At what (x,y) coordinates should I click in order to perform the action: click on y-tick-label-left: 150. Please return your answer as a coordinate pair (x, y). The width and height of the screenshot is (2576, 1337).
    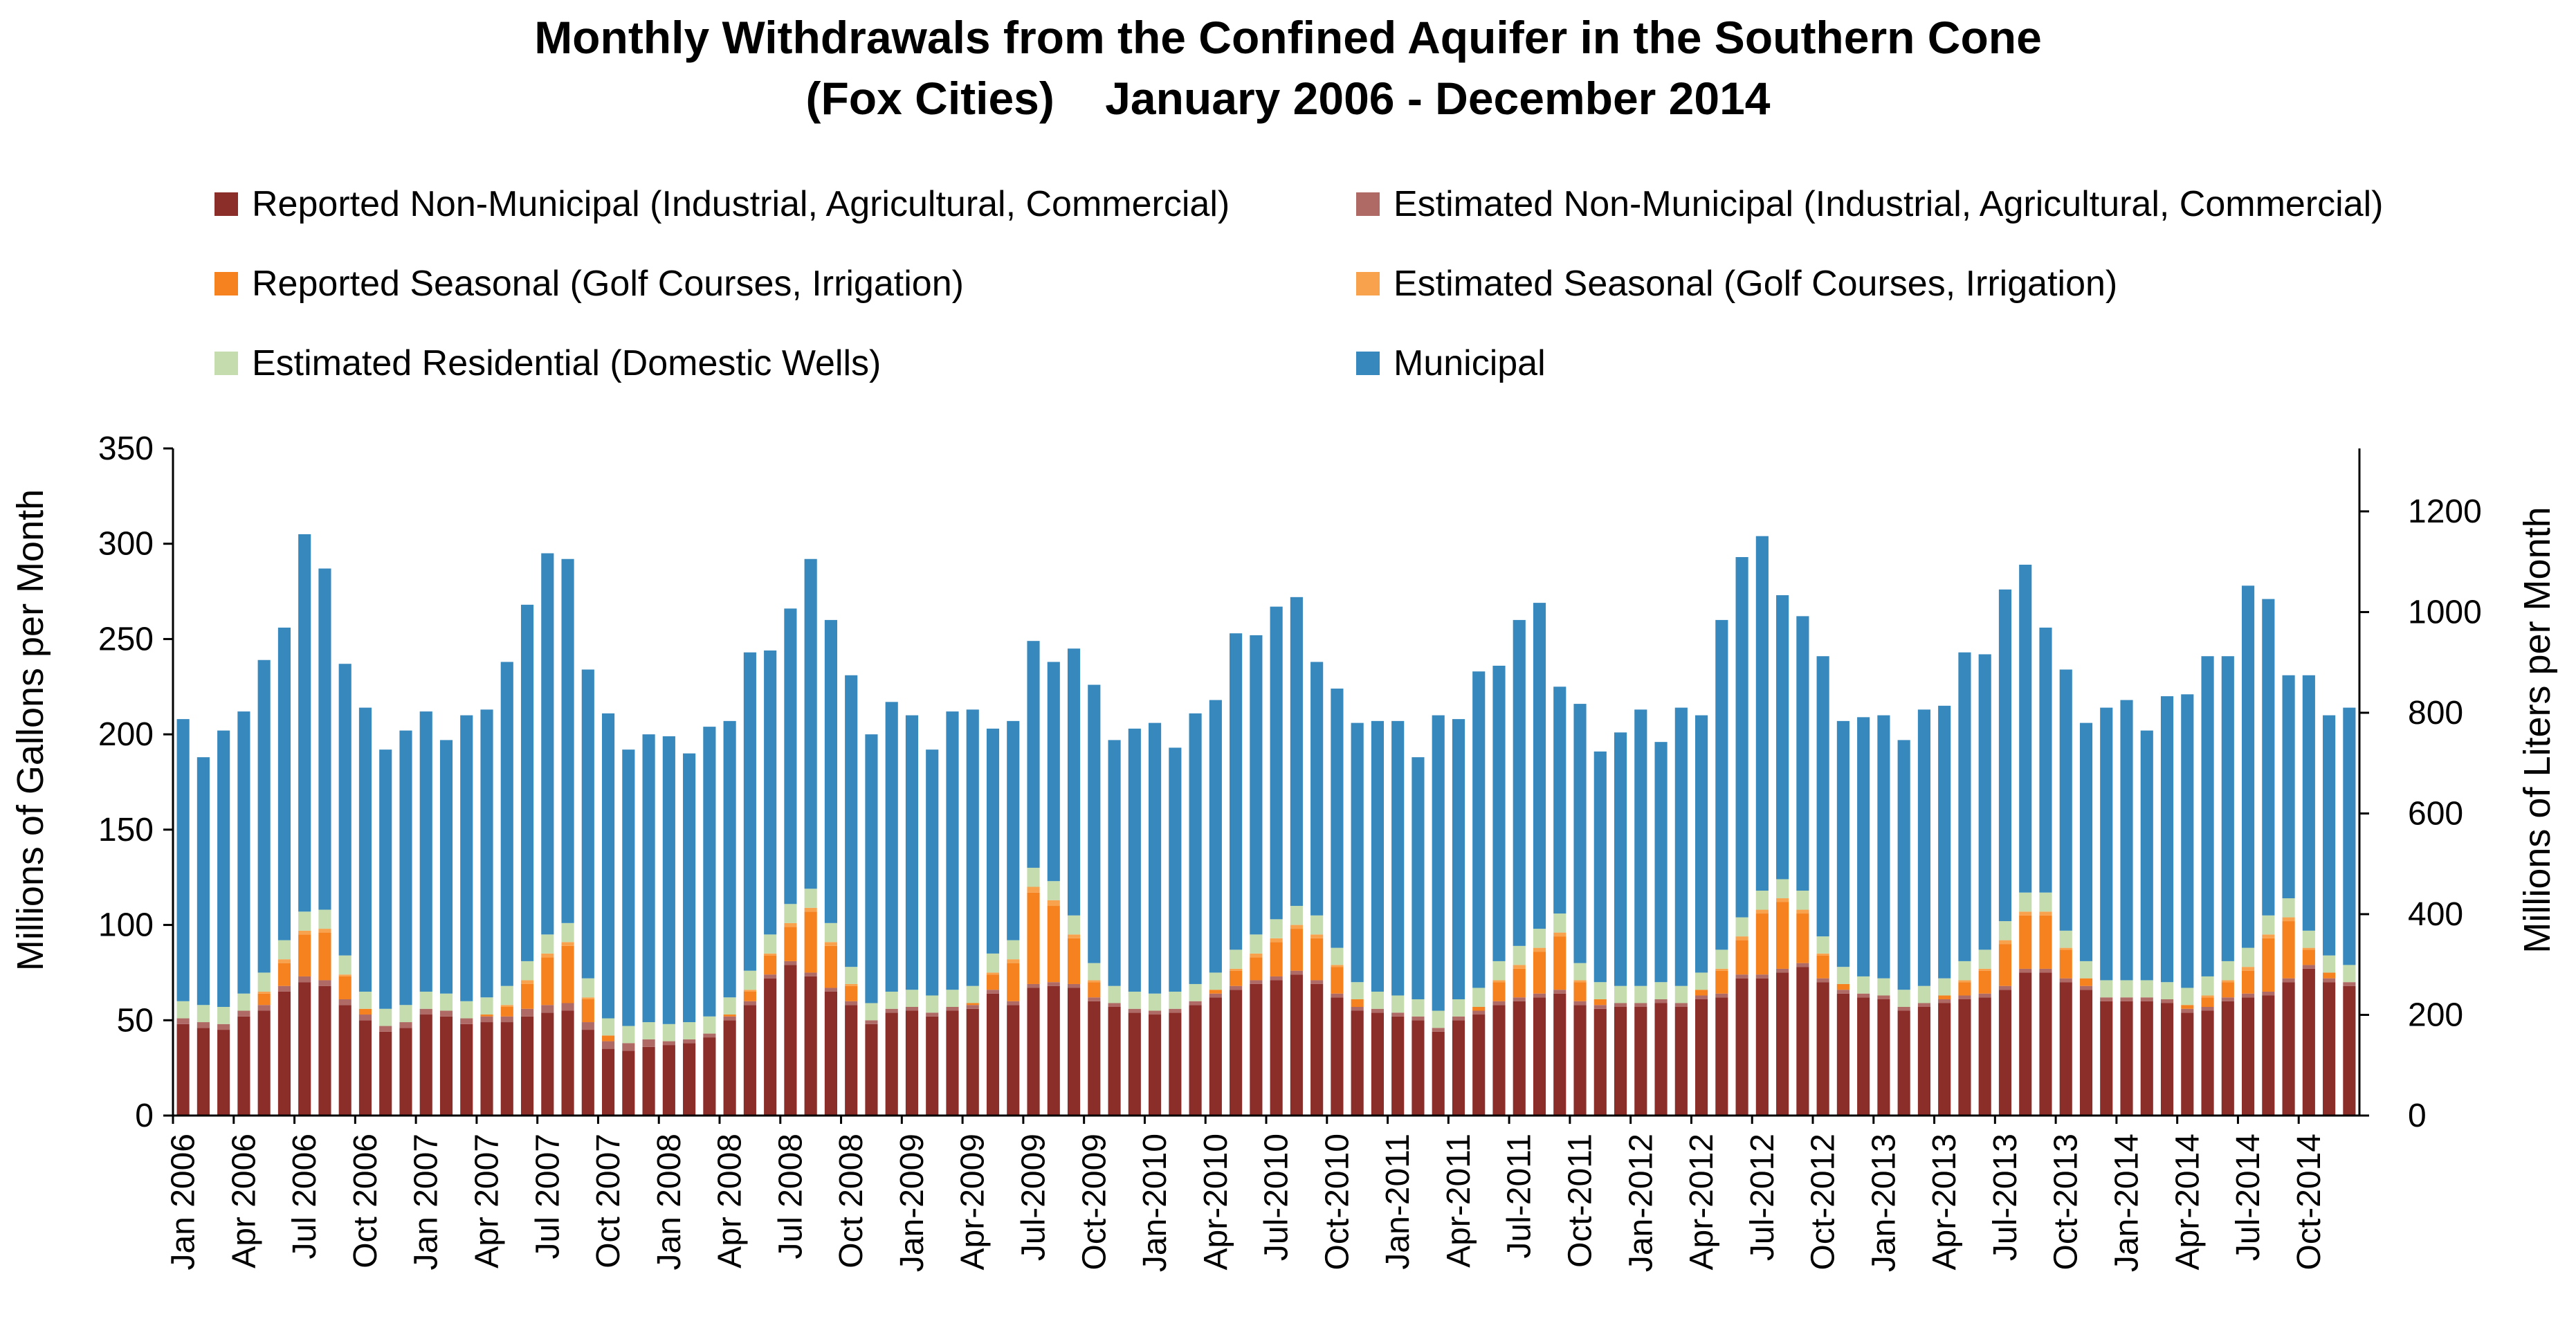
    Looking at the image, I should click on (126, 830).